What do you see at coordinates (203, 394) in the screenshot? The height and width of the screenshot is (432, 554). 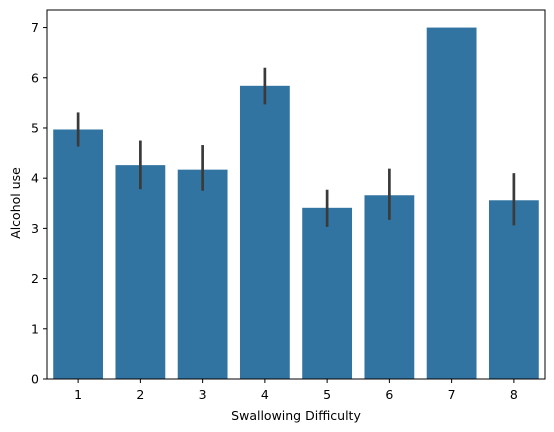 I see `x-tick-label: 3` at bounding box center [203, 394].